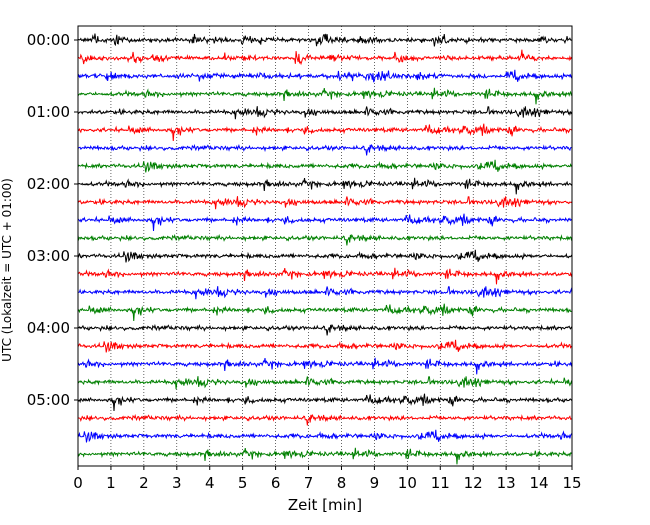 This screenshot has width=650, height=525. Describe the element at coordinates (7, 270) in the screenshot. I see `y-axis-label: UTC (Lokalzeit = UTC + 01:00)` at that location.